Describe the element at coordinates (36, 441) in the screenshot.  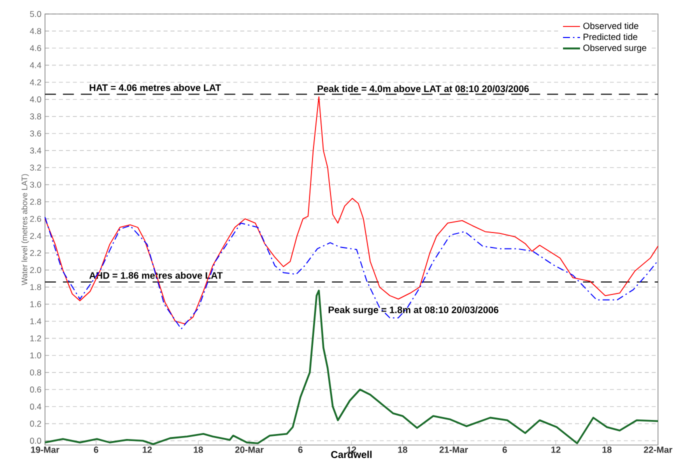
I see `y-tick-label: 0.0` at that location.